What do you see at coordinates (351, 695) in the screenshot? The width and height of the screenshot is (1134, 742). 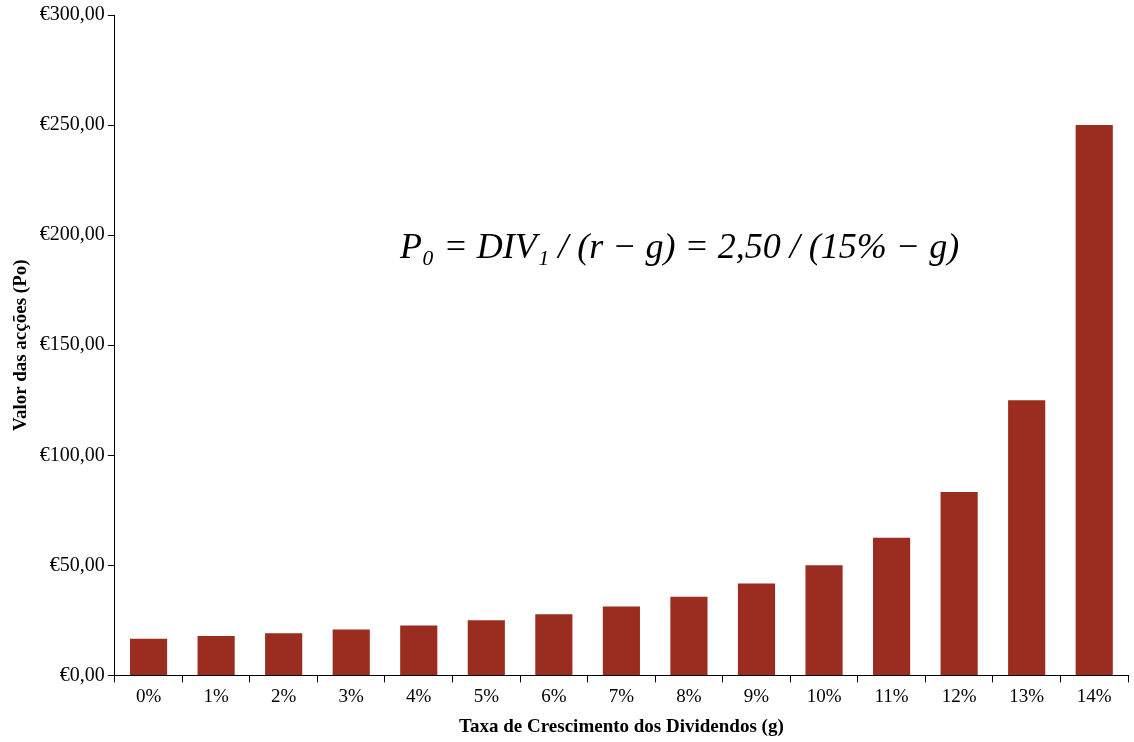 I see `x-tick-label: 3%` at bounding box center [351, 695].